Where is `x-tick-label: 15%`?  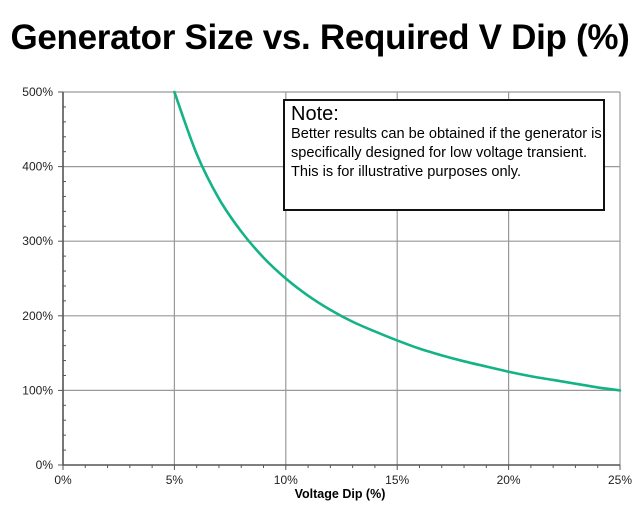 x-tick-label: 15% is located at coordinates (397, 480).